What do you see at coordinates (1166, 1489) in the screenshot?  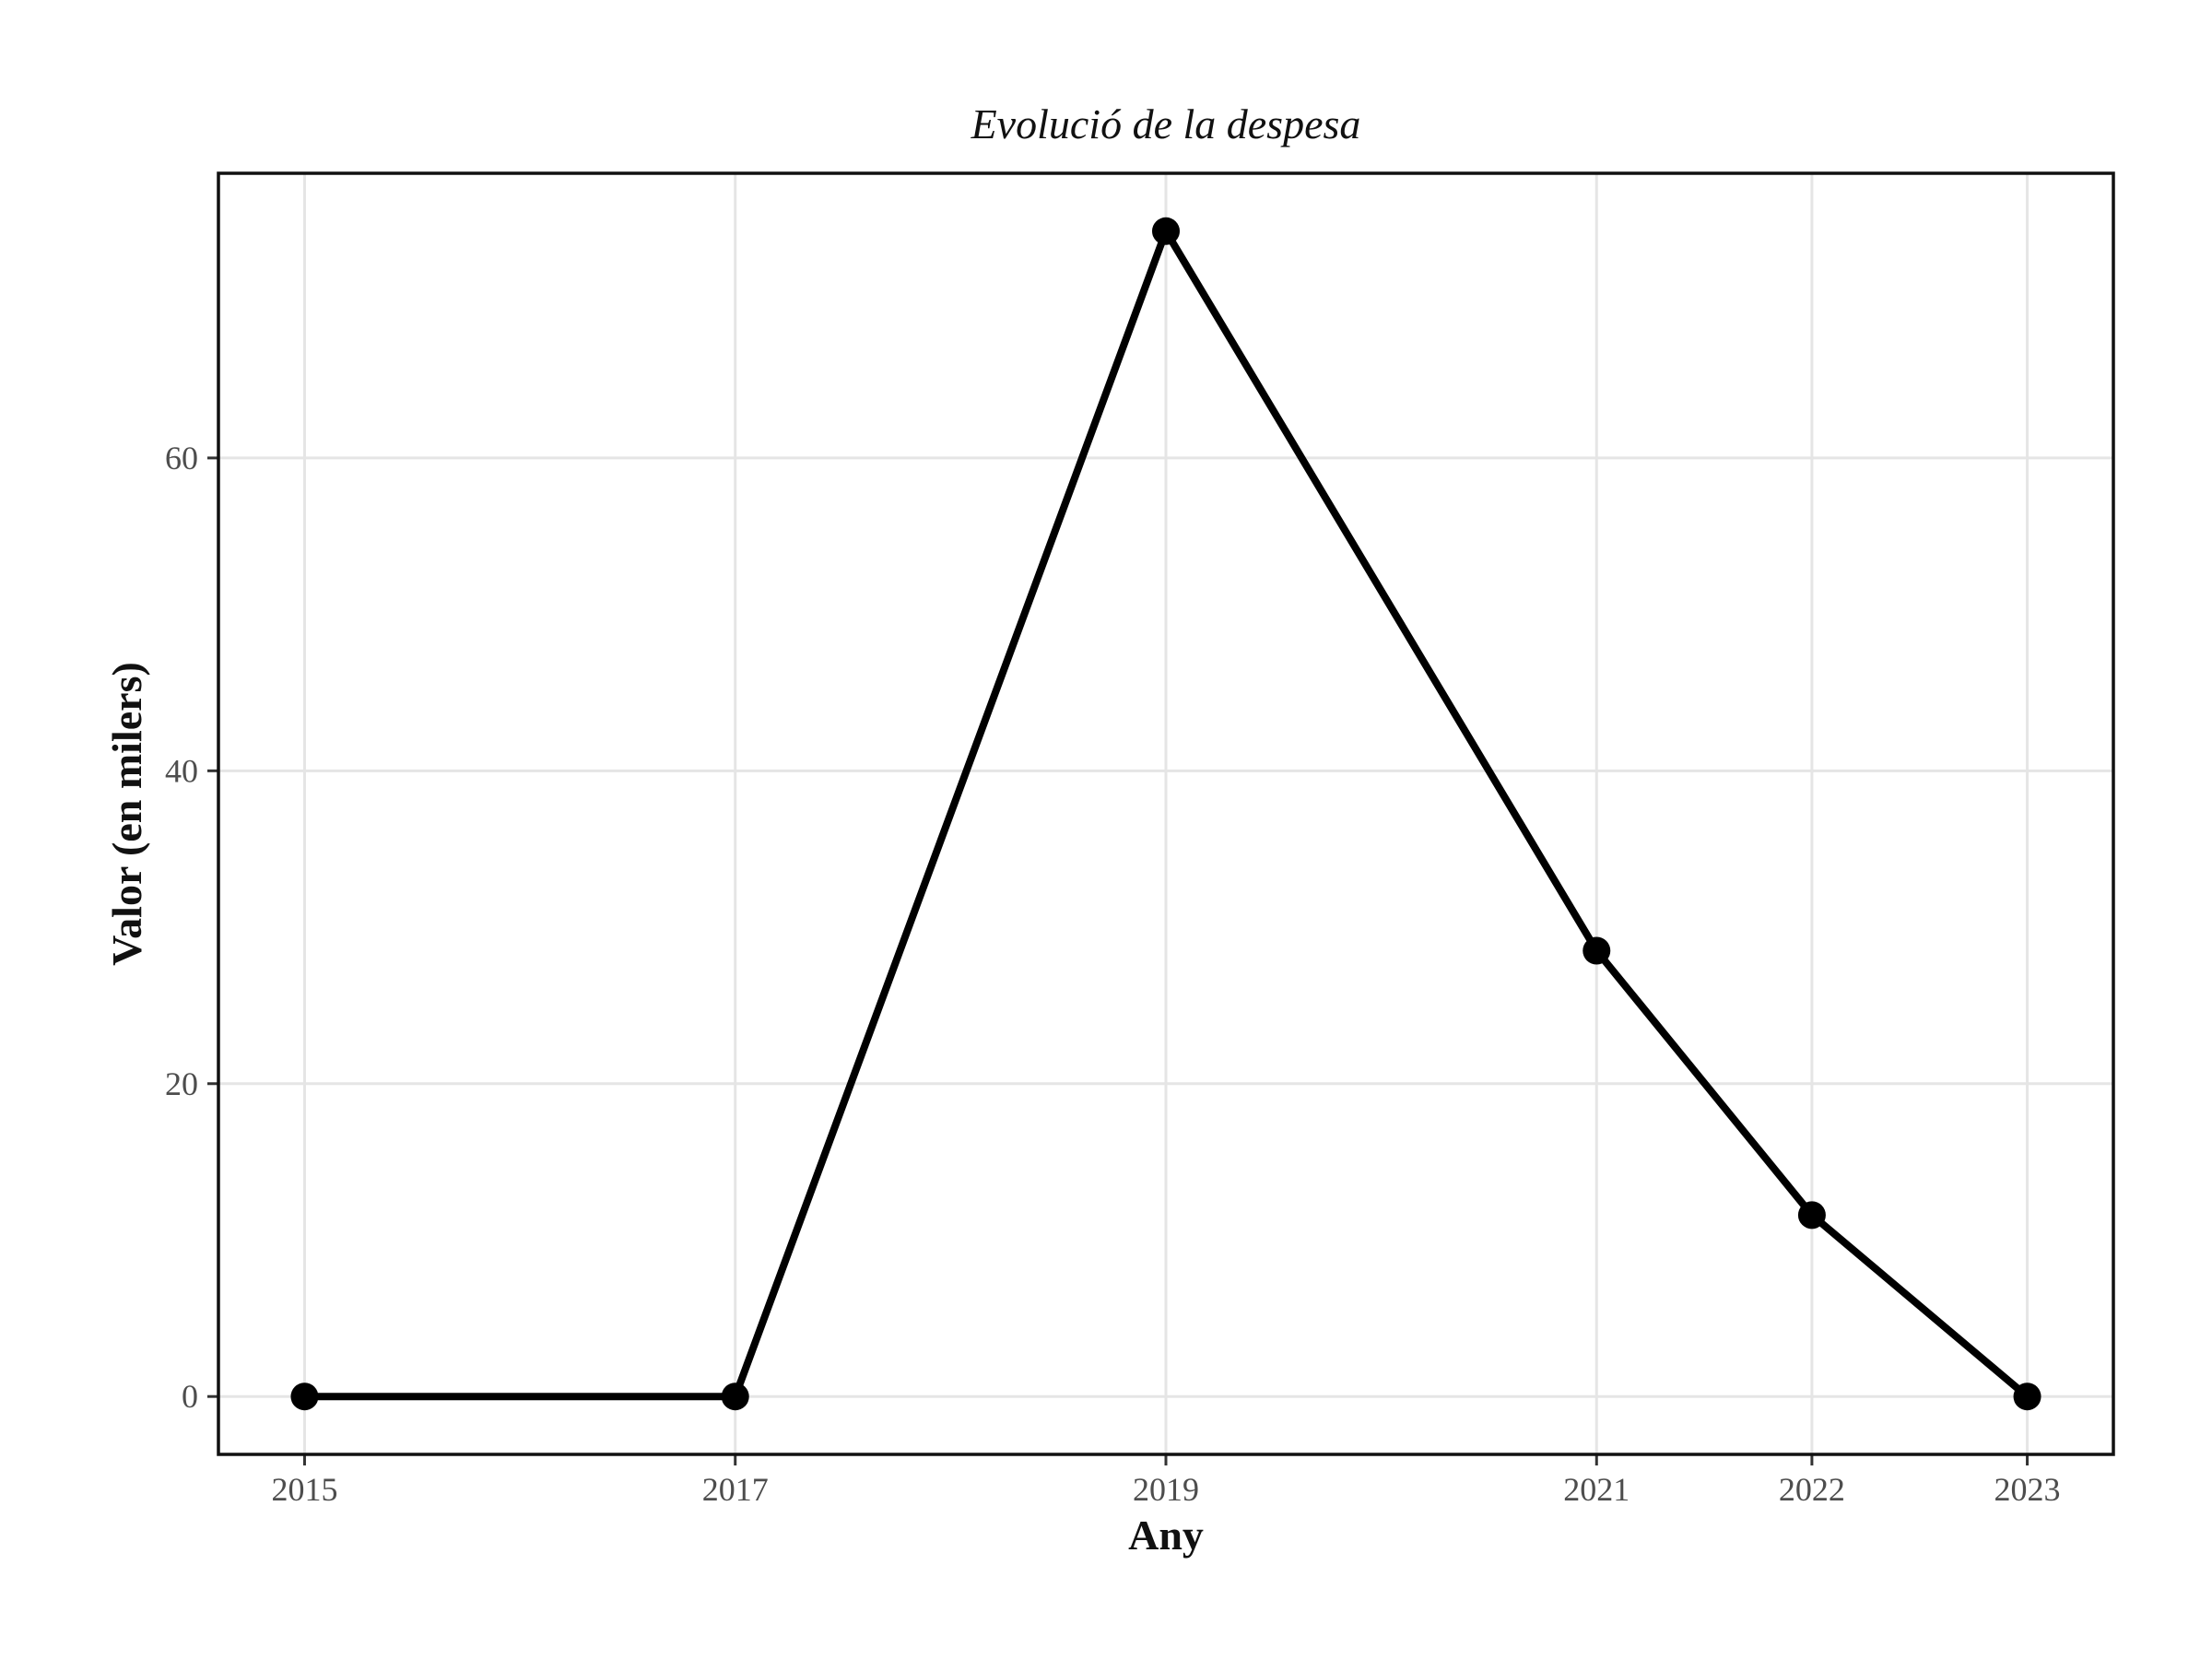 I see `x-tick-label: 2019` at bounding box center [1166, 1489].